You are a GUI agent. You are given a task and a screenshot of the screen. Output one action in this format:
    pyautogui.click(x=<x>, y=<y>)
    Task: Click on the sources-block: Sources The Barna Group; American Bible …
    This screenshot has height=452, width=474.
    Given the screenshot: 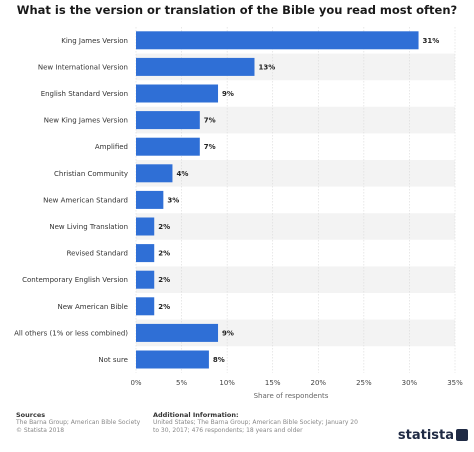 What is the action you would take?
    pyautogui.click(x=78, y=423)
    